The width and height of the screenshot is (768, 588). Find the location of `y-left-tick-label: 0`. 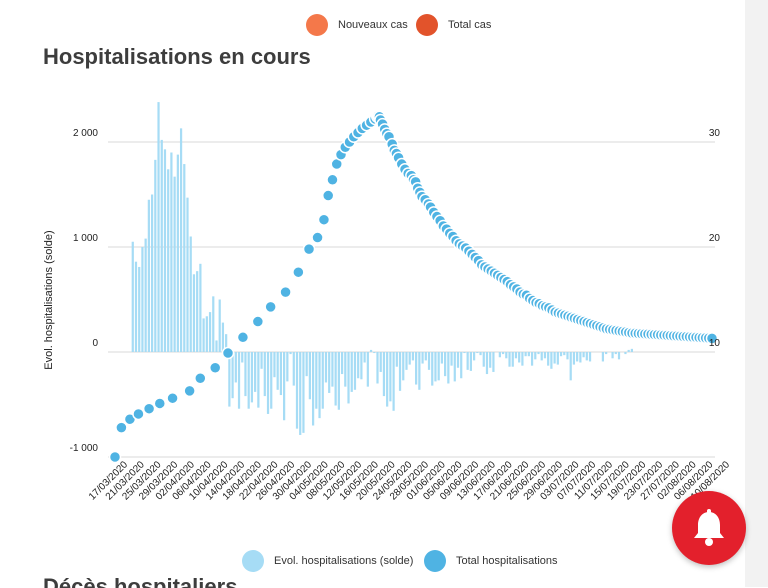

y-left-tick-label: 0 is located at coordinates (95, 343).